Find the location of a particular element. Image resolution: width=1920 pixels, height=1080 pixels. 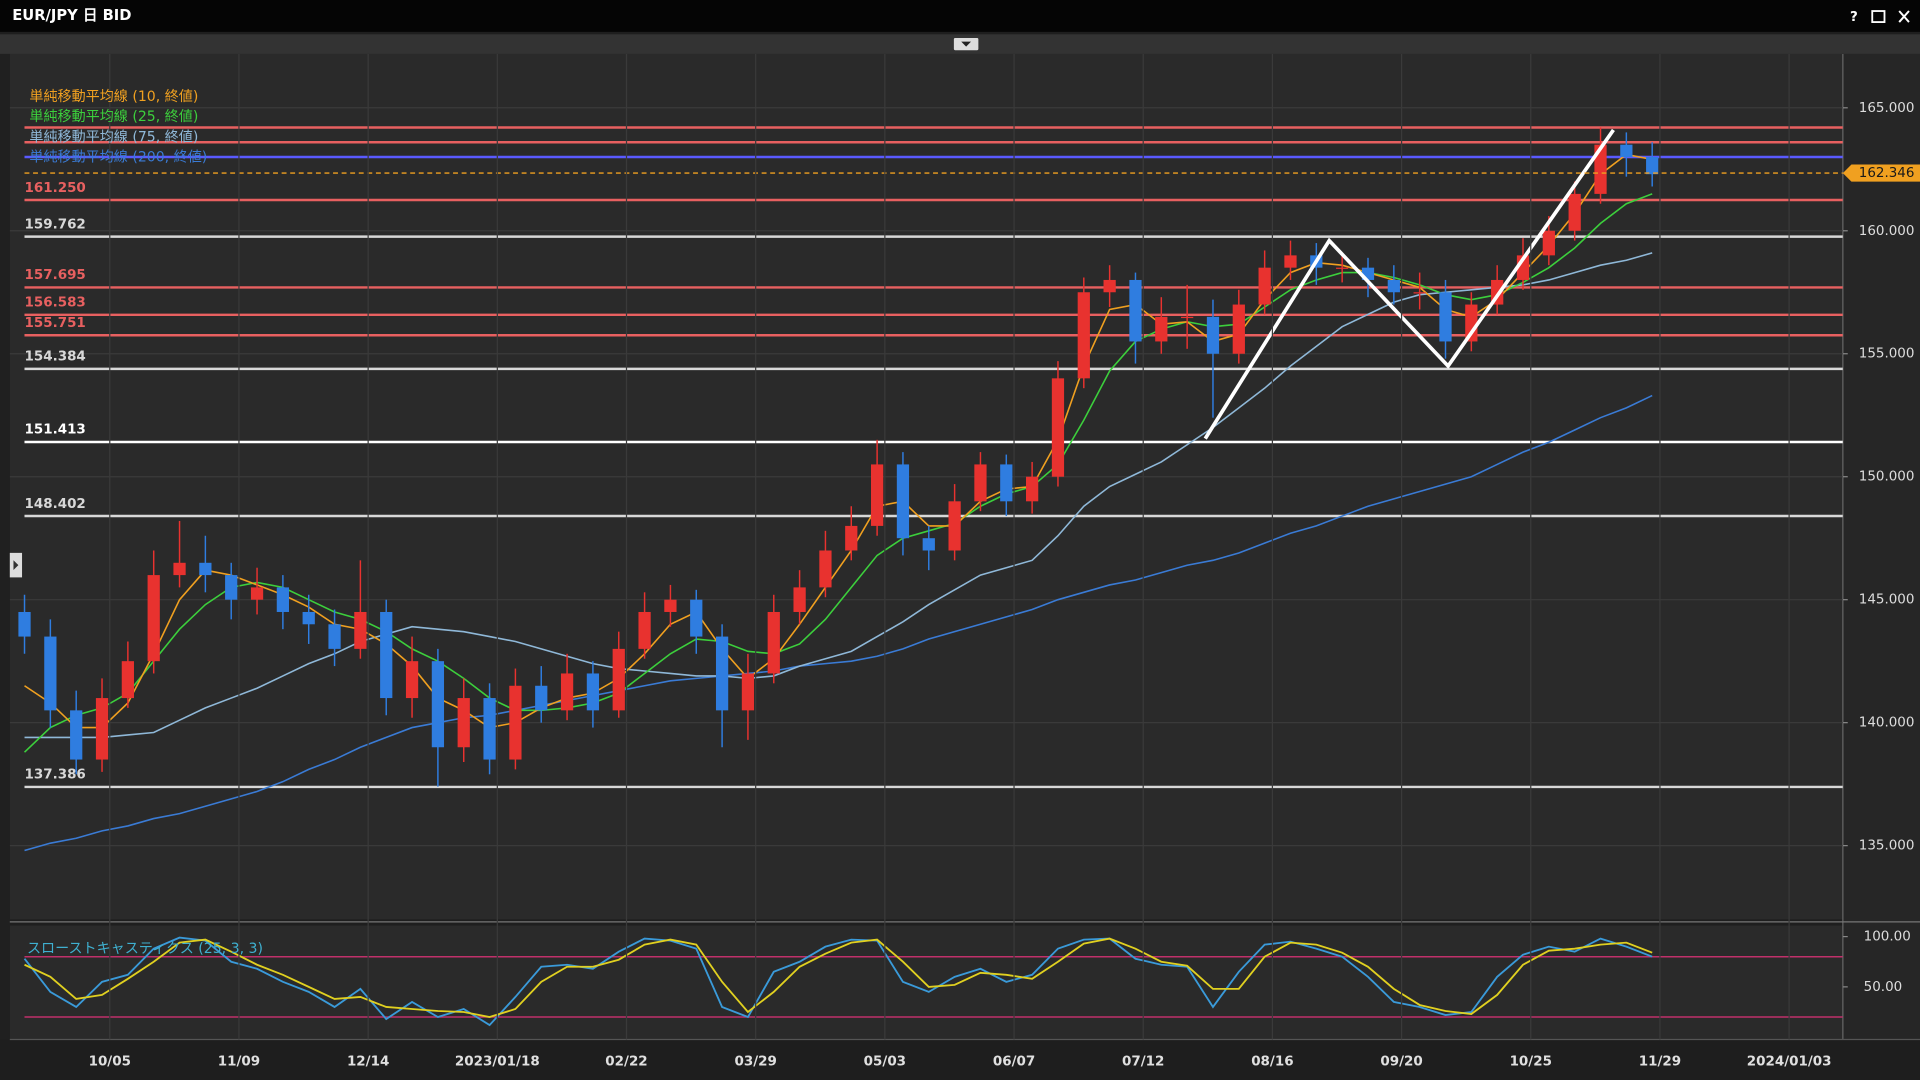

maximize-button is located at coordinates (1878, 16).